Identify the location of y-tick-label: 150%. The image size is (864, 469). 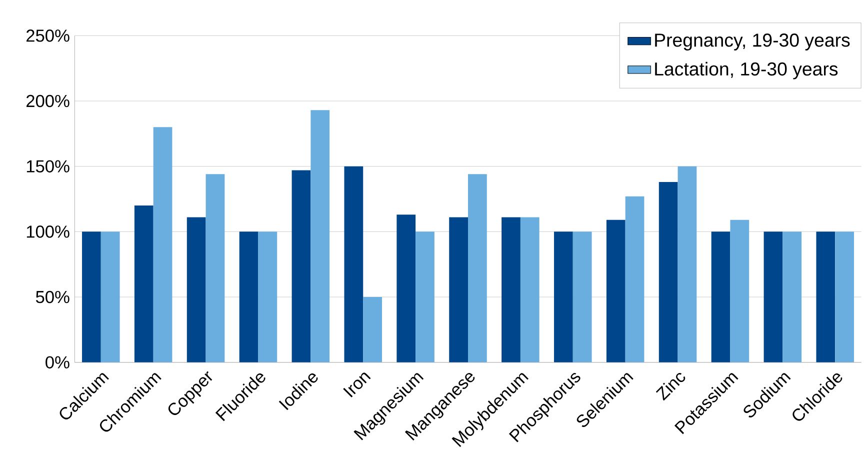
(48, 166).